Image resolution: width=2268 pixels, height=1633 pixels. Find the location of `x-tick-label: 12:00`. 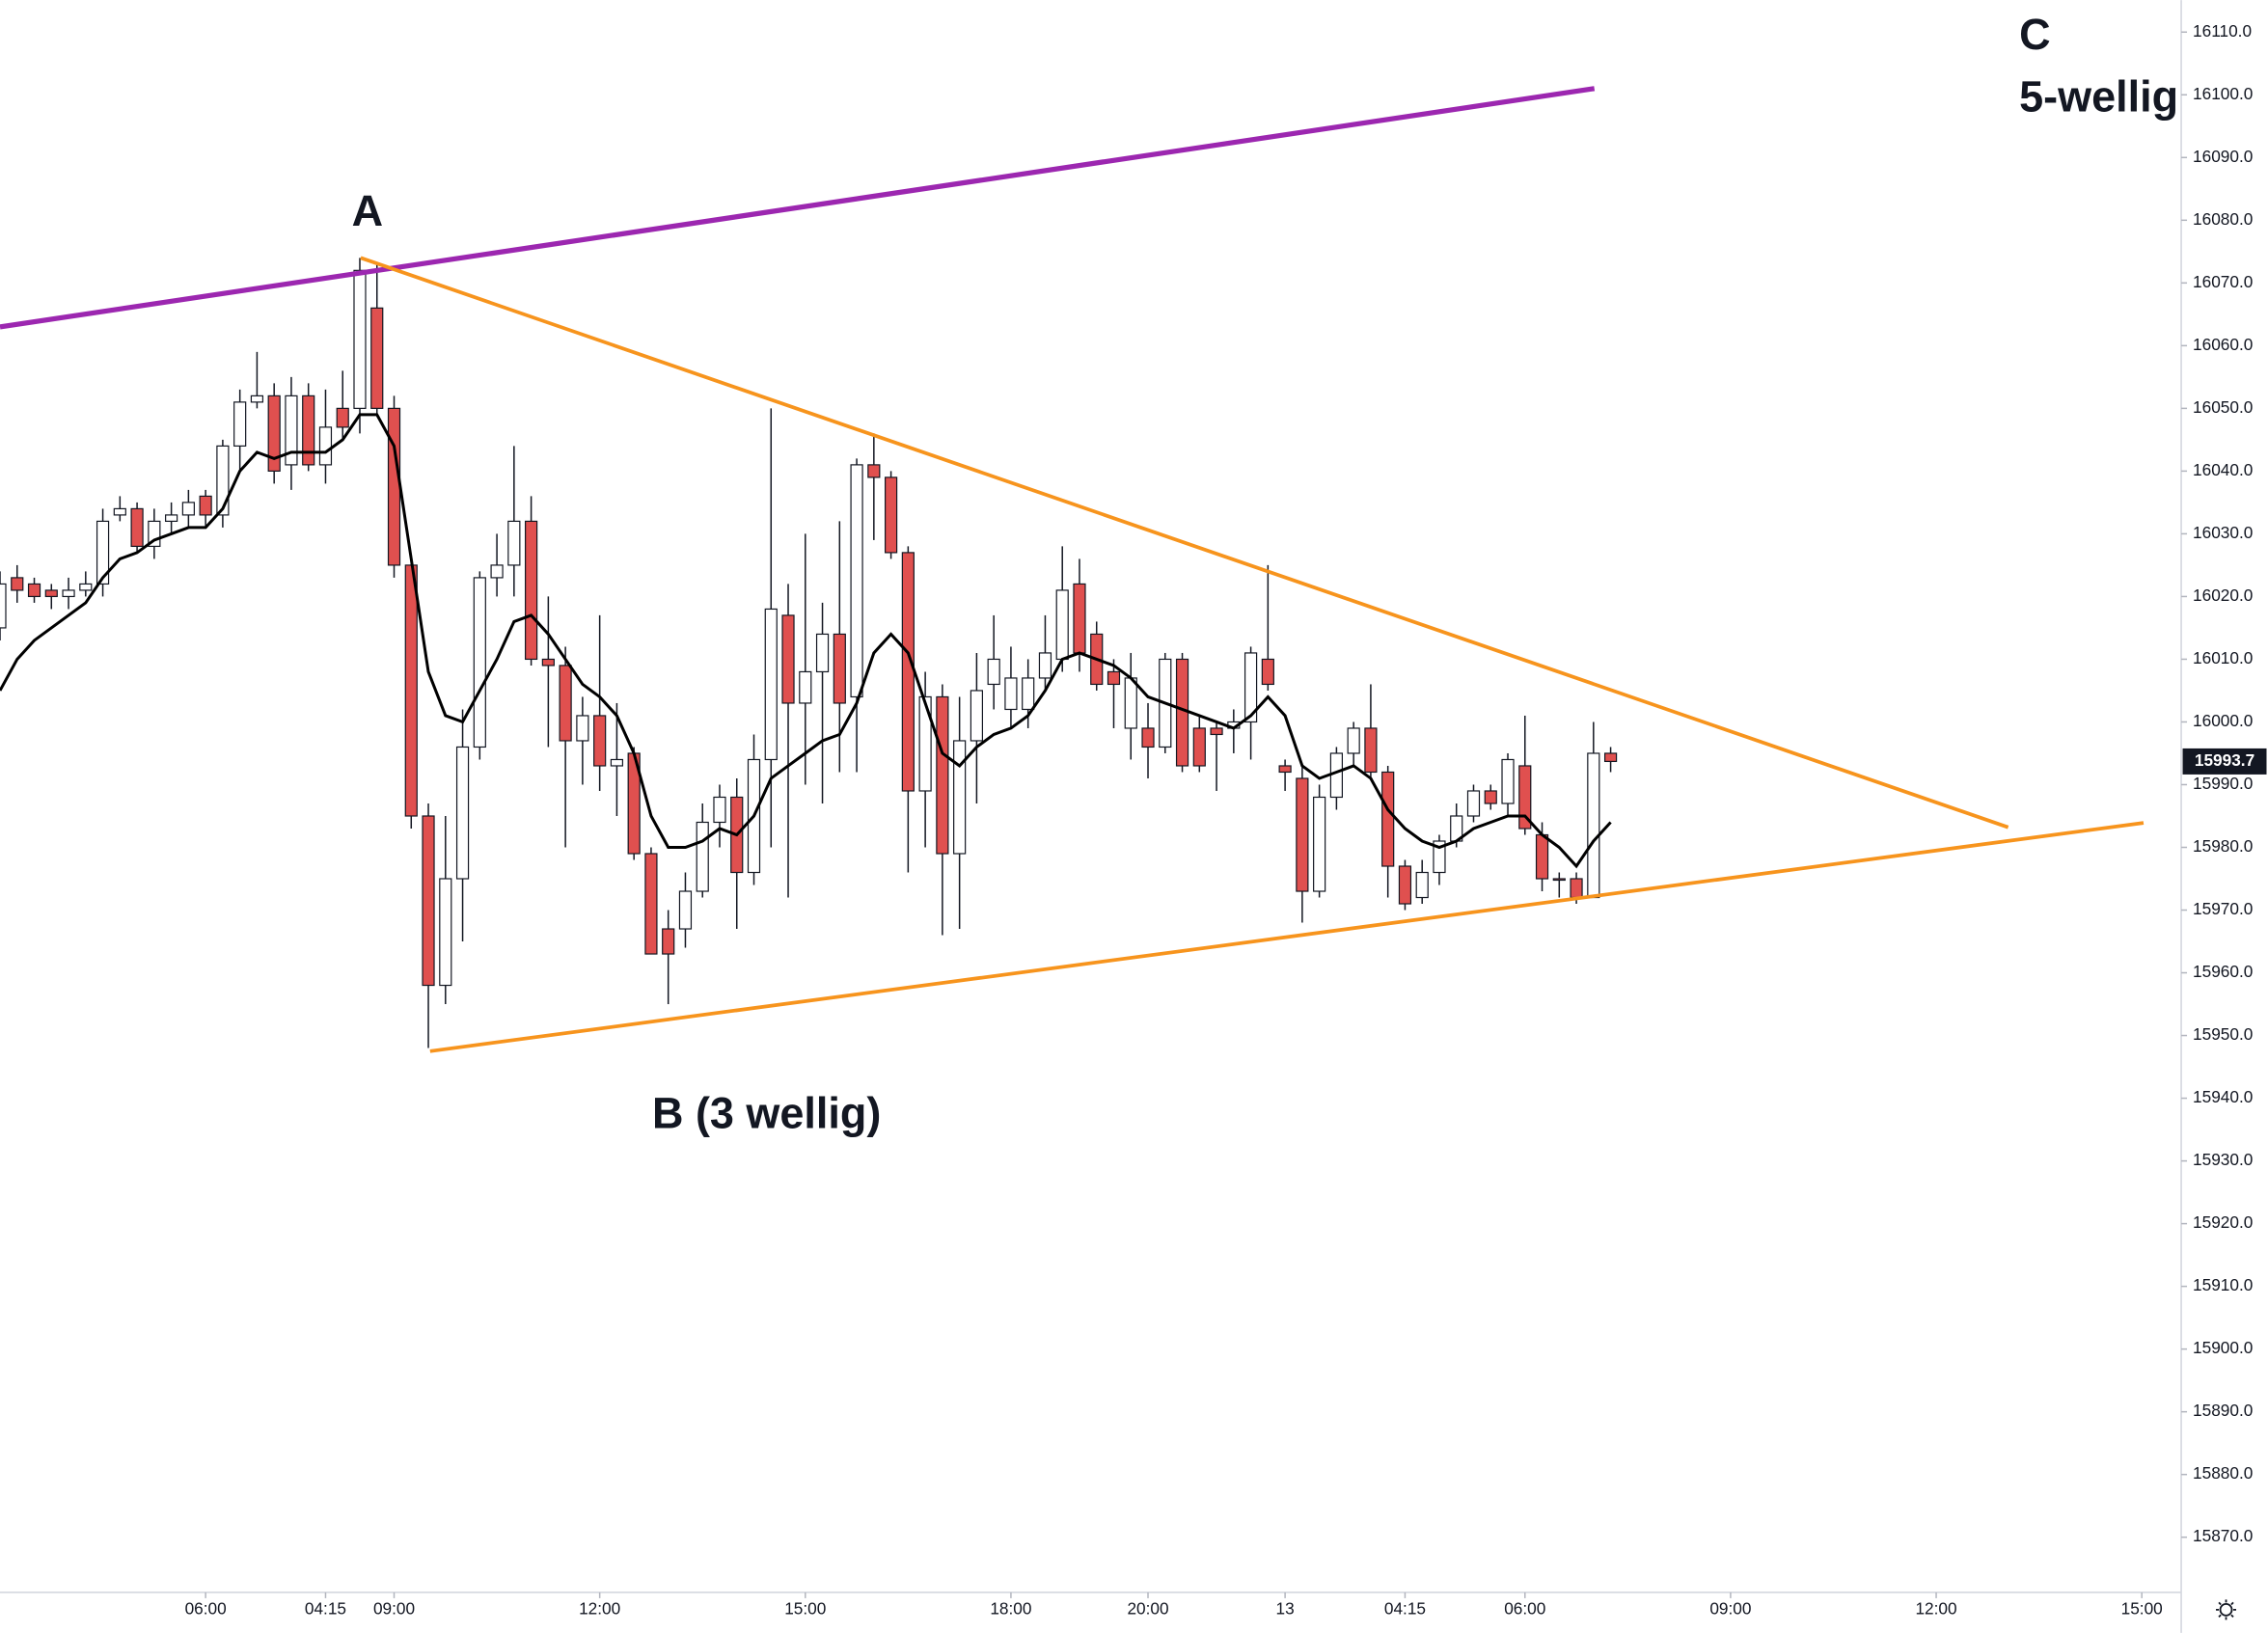

x-tick-label: 12:00 is located at coordinates (599, 1608).